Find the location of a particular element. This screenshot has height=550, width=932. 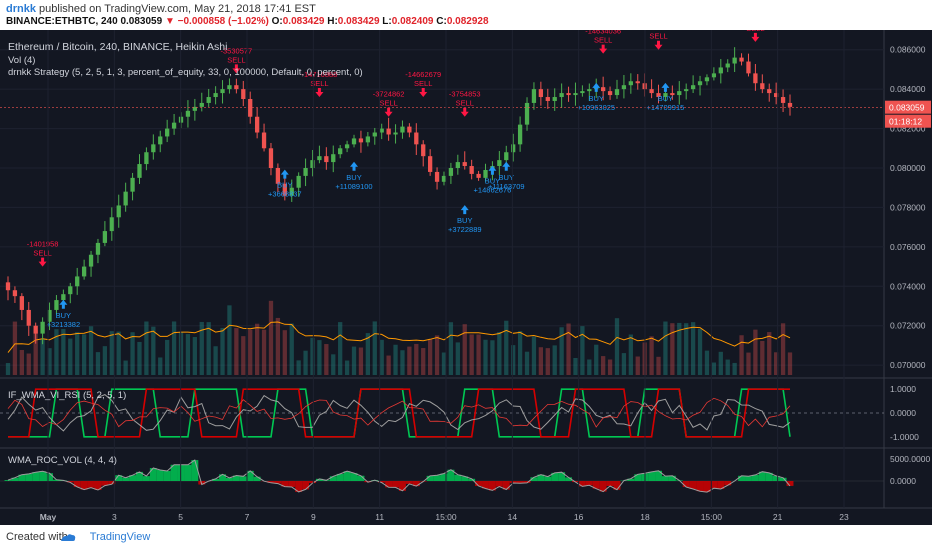

sell-label: SELL is located at coordinates (755, 31).